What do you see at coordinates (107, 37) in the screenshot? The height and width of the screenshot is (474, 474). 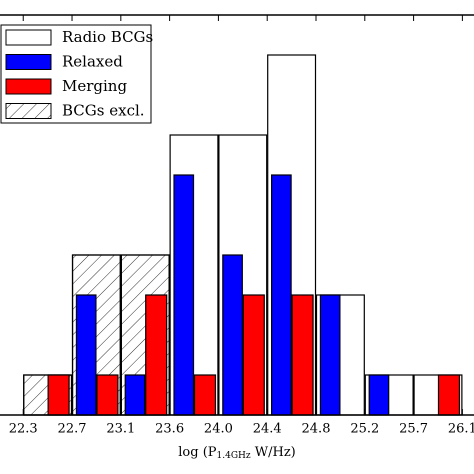 I see `legend-label: Radio BCGs` at bounding box center [107, 37].